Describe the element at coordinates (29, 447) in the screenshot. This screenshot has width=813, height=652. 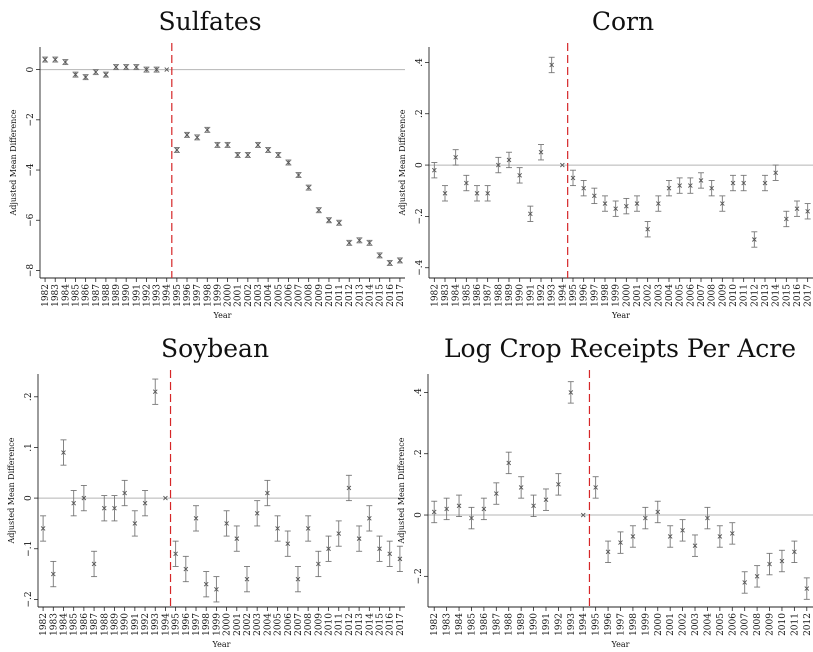
I see `y-tick-label: .1` at that location.